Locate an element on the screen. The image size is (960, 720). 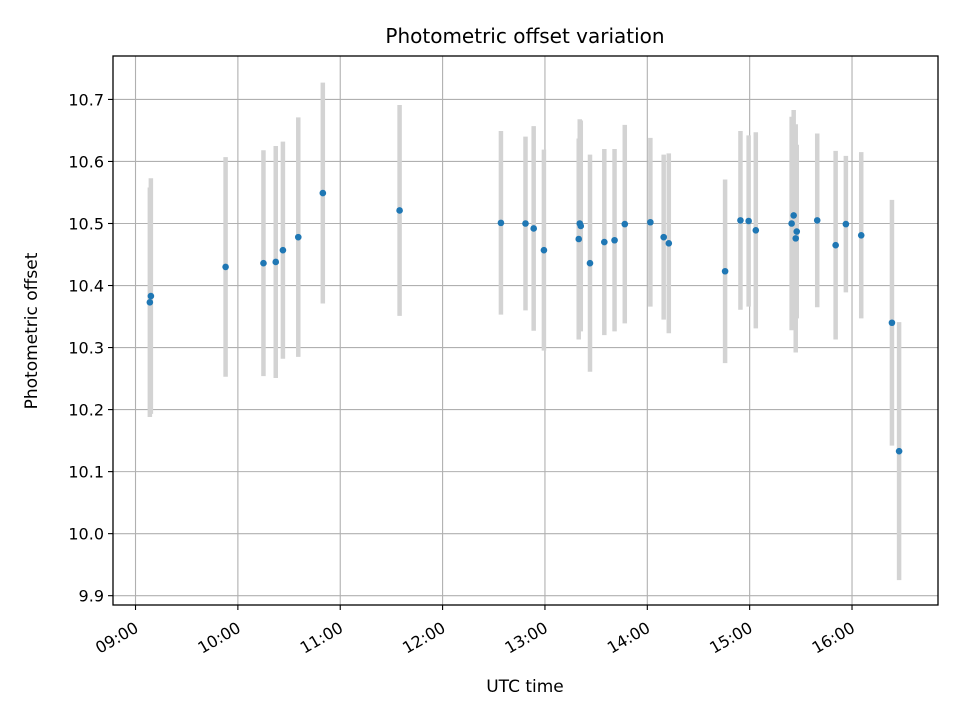
y-tick-label: 10.2 is located at coordinates (86, 410).